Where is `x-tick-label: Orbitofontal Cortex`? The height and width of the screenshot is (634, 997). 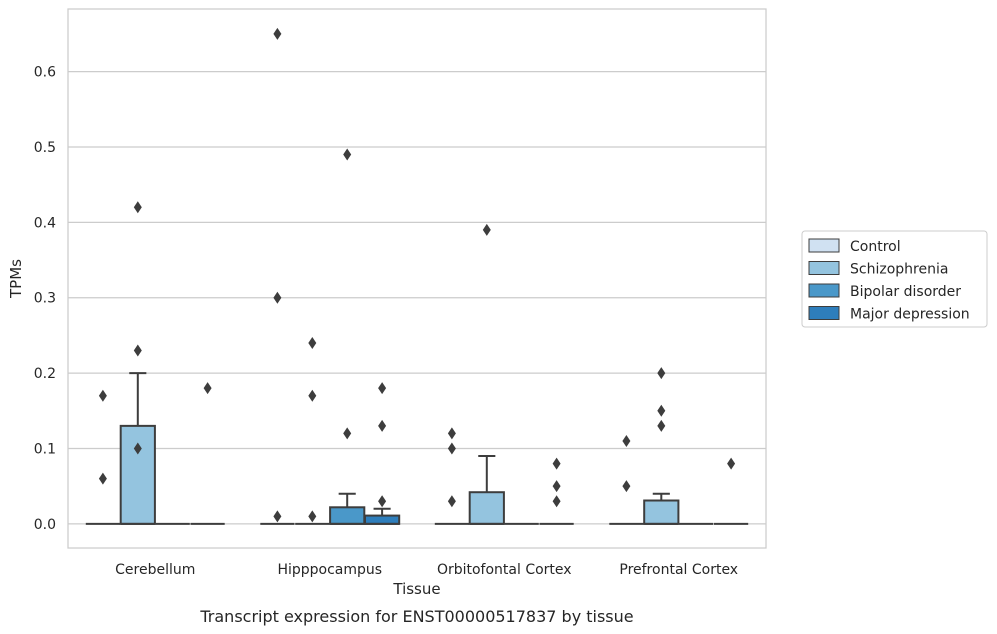
x-tick-label: Orbitofontal Cortex is located at coordinates (504, 570).